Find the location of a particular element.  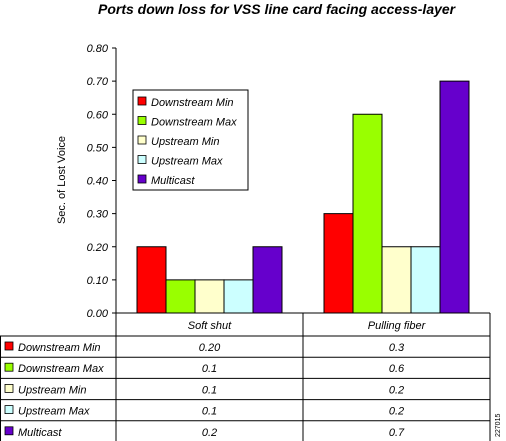

y-tick-label: 0.50 is located at coordinates (98, 148).